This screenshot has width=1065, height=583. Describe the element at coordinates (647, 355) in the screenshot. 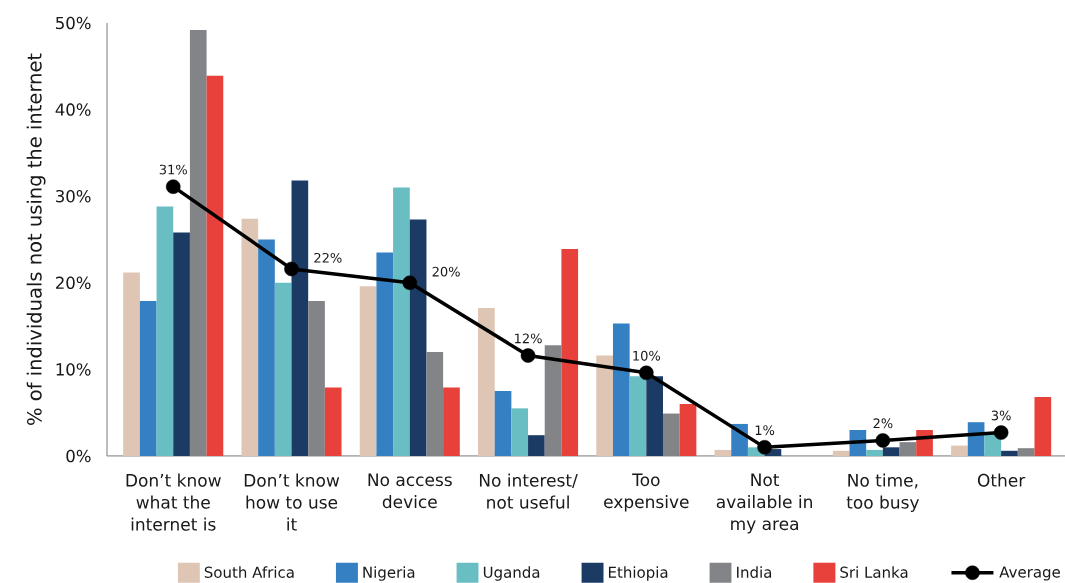

I see `data-label: 10%` at that location.